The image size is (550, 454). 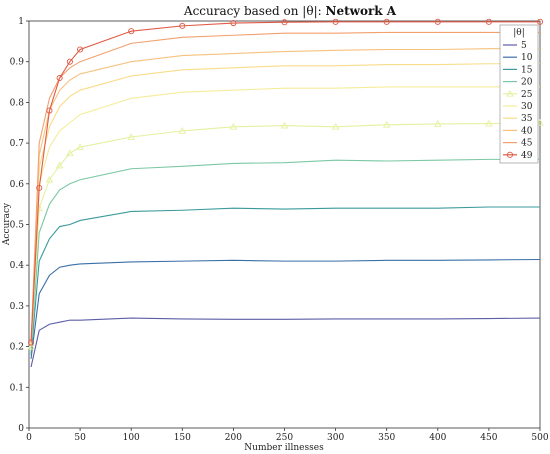 I want to click on legend-label-20: 20, so click(x=527, y=83).